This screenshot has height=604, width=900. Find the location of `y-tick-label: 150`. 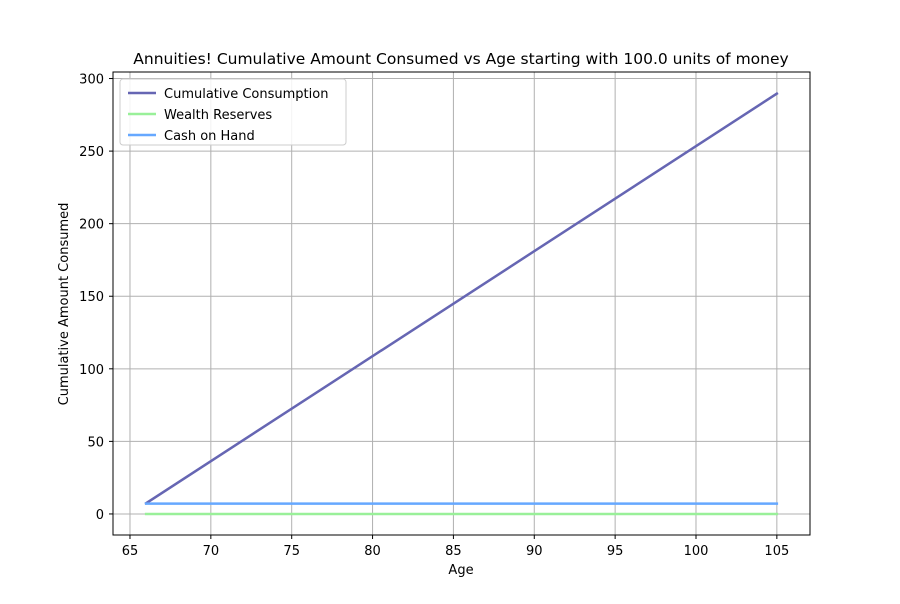

y-tick-label: 150 is located at coordinates (91, 297).